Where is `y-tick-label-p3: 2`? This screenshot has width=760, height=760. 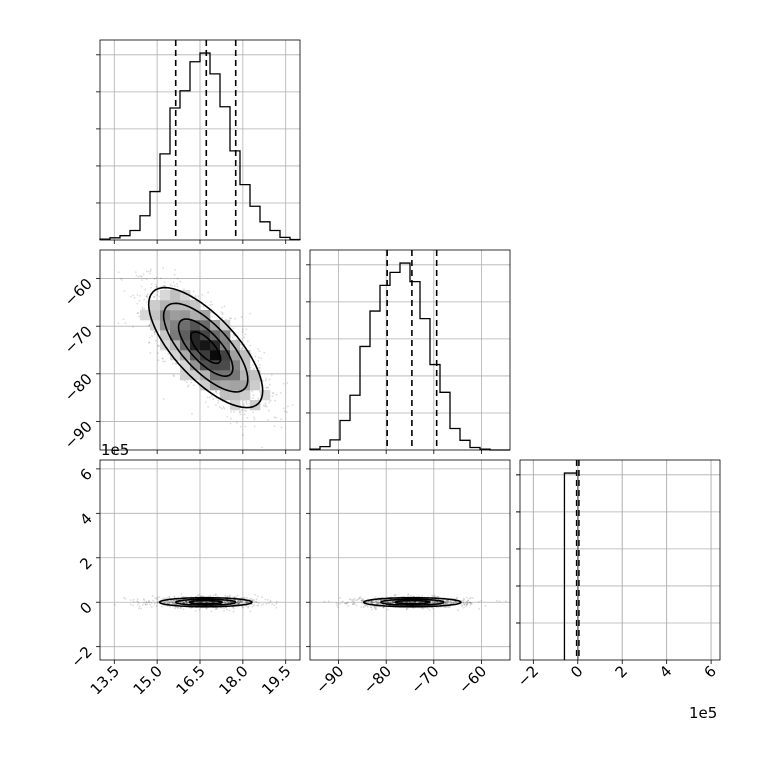
y-tick-label-p3: 2 is located at coordinates (85, 563).